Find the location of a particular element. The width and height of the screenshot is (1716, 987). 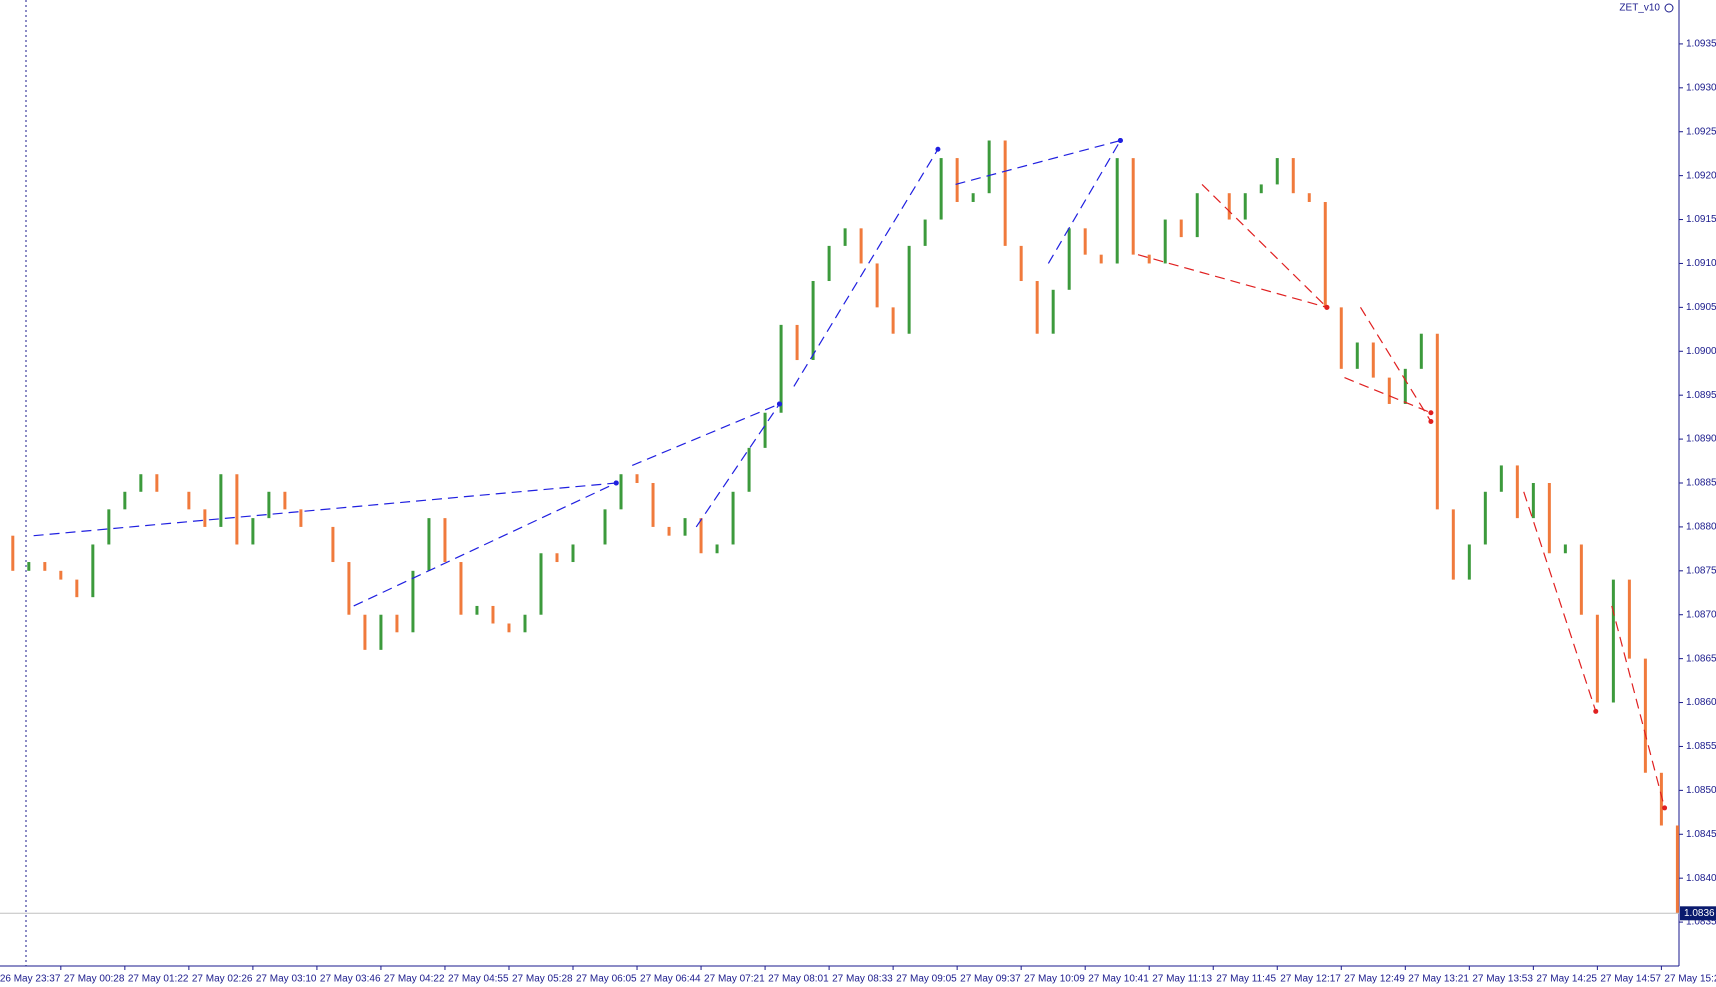

x-tick-label: 27 May 03:46 is located at coordinates (350, 979).